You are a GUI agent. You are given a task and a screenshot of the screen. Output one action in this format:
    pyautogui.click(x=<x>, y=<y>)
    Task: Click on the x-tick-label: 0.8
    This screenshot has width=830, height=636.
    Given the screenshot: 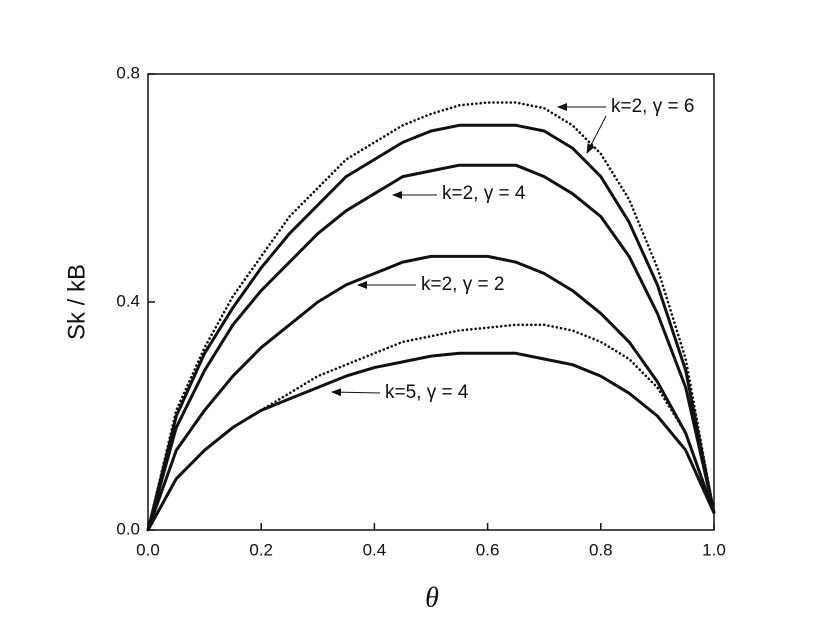 What is the action you would take?
    pyautogui.click(x=601, y=549)
    